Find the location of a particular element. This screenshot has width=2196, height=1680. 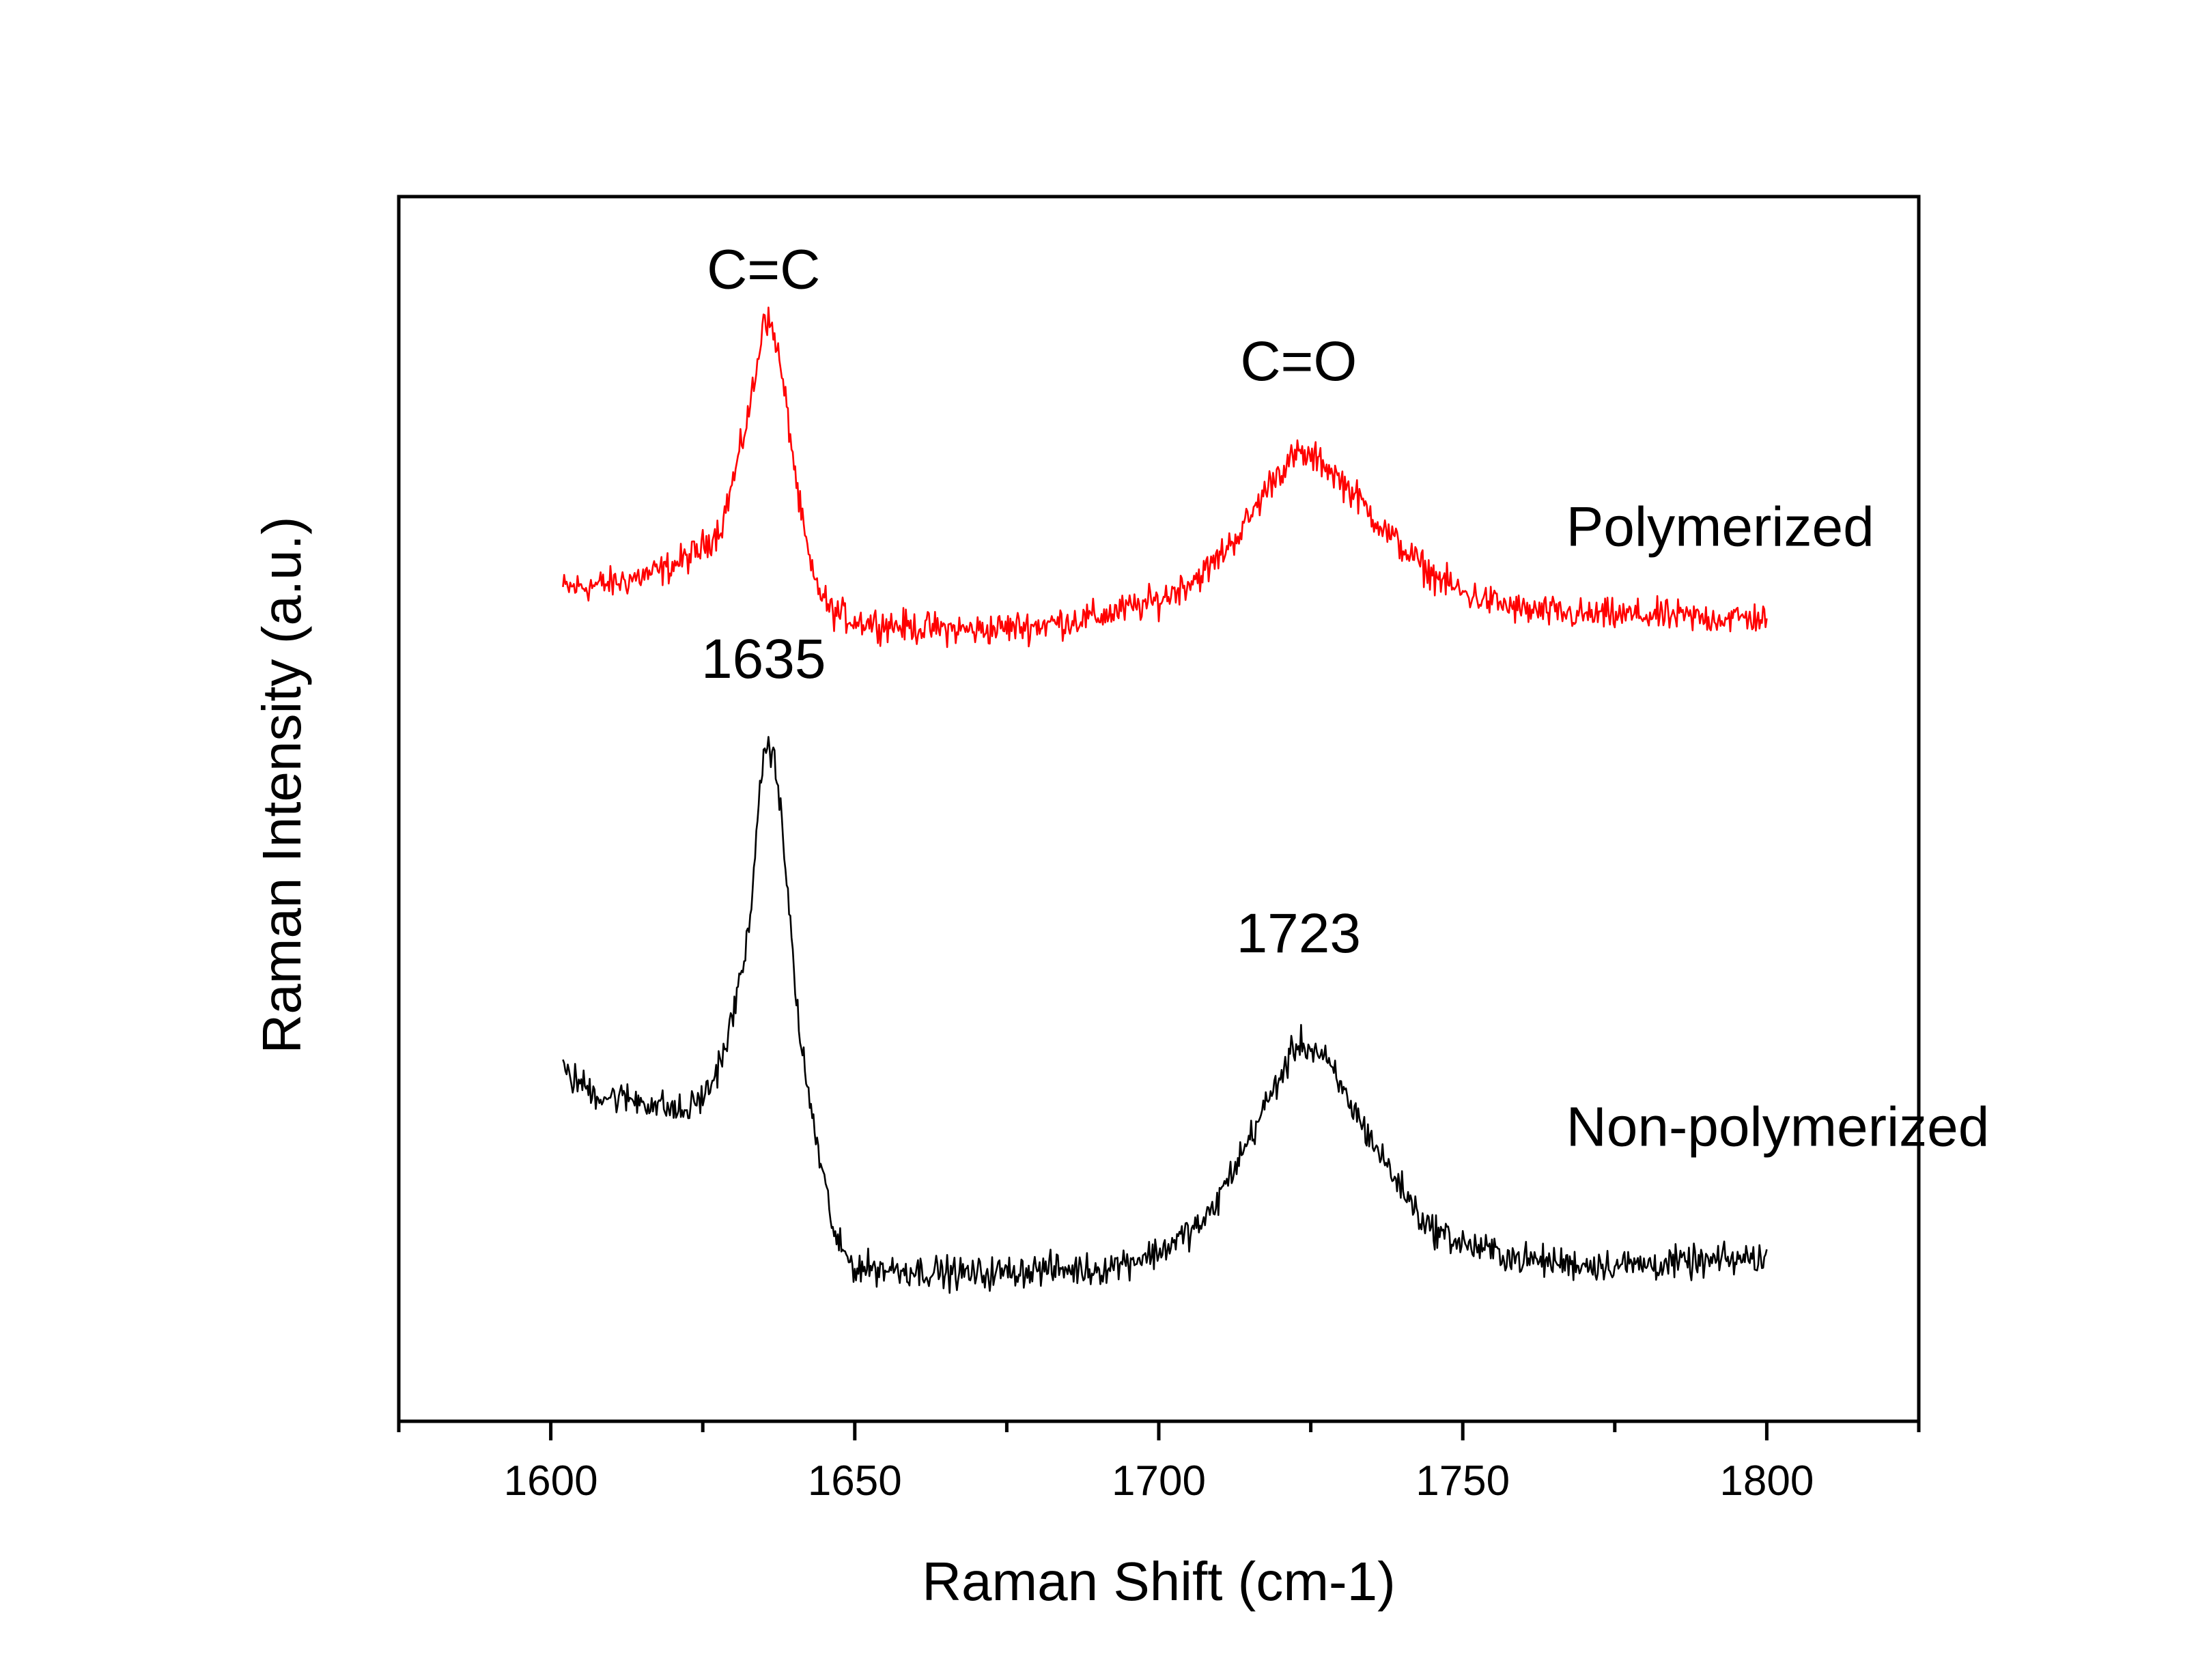

x-tick-label: 1800 is located at coordinates (1766, 1481).